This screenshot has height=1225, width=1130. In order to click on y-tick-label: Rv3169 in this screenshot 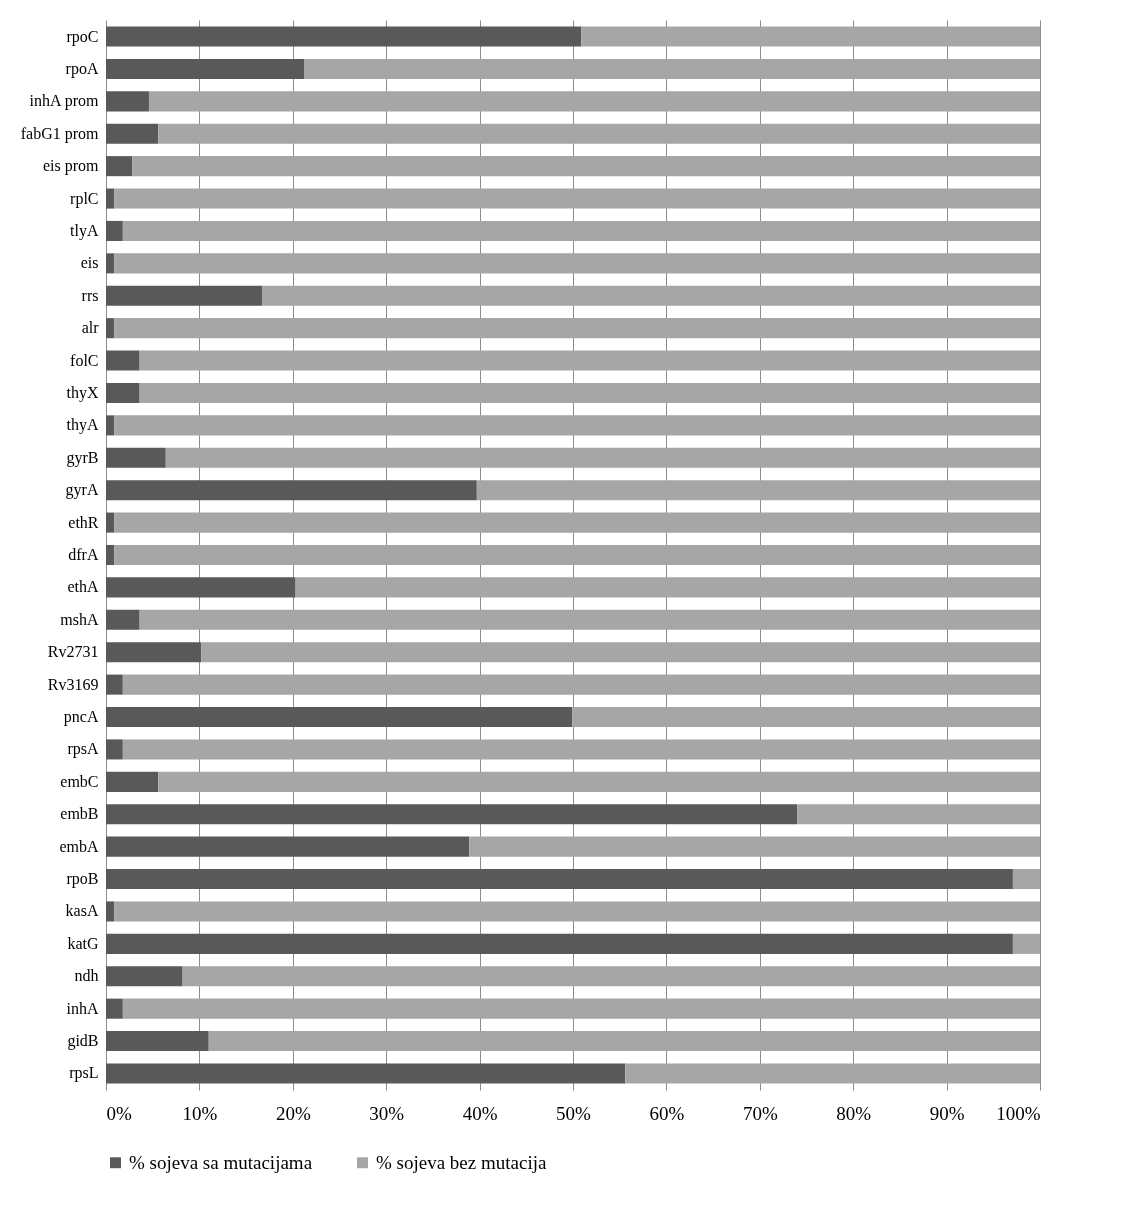, I will do `click(73, 684)`.